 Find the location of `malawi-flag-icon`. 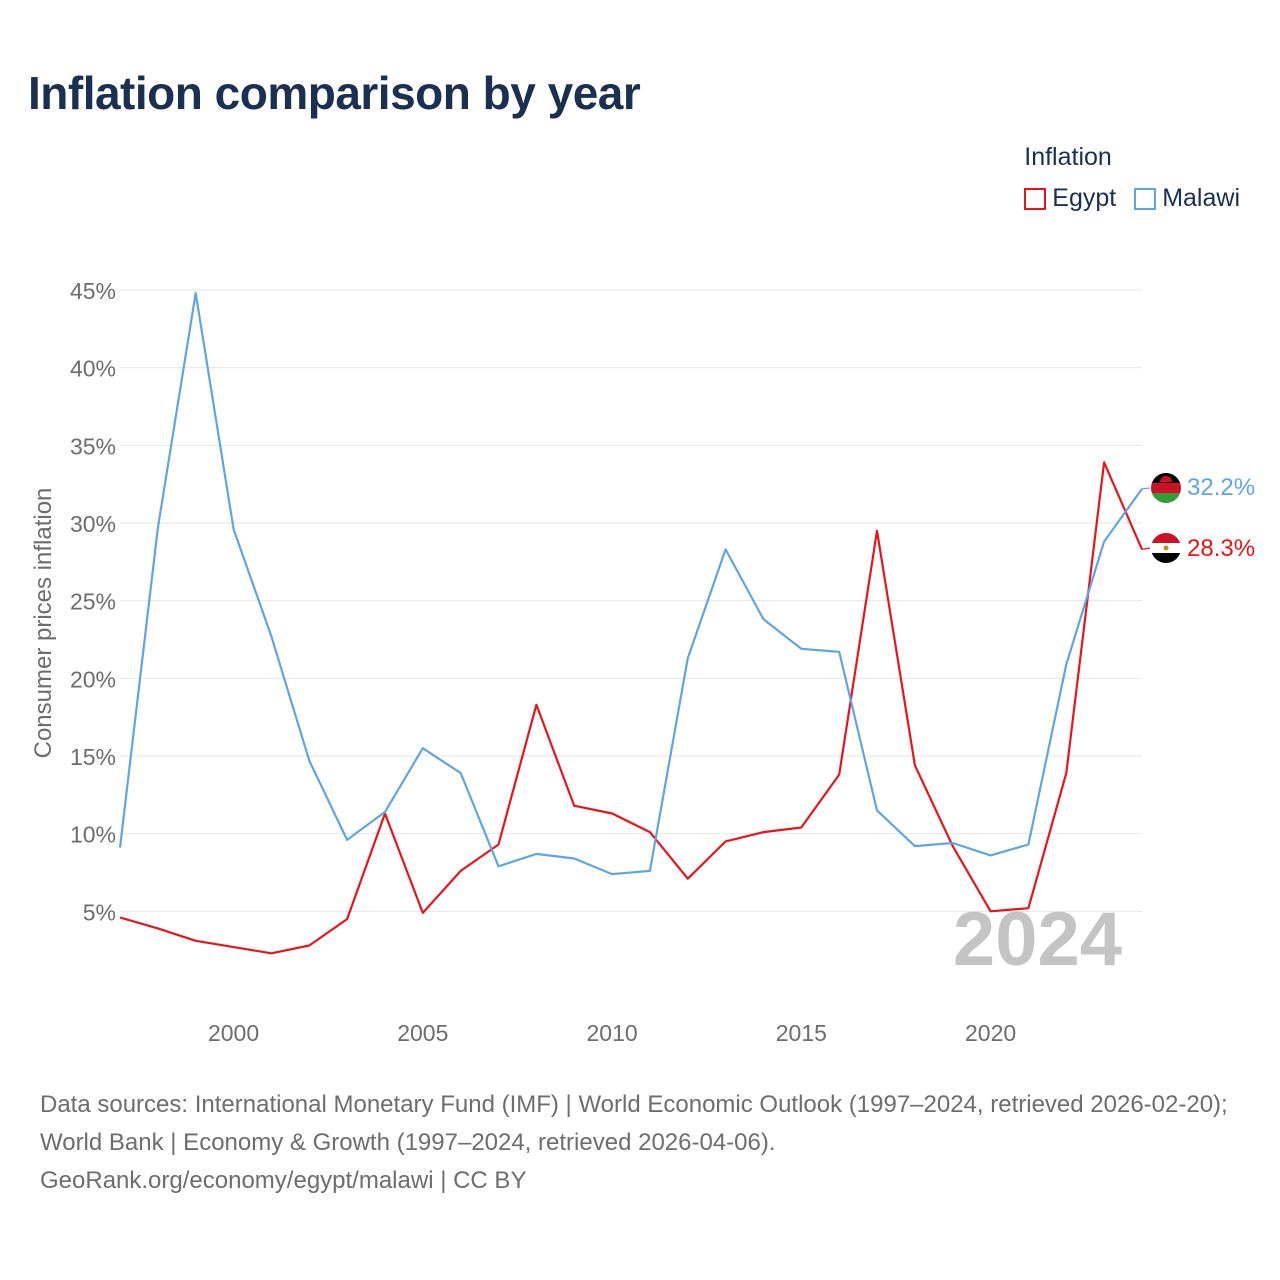

malawi-flag-icon is located at coordinates (1166, 488).